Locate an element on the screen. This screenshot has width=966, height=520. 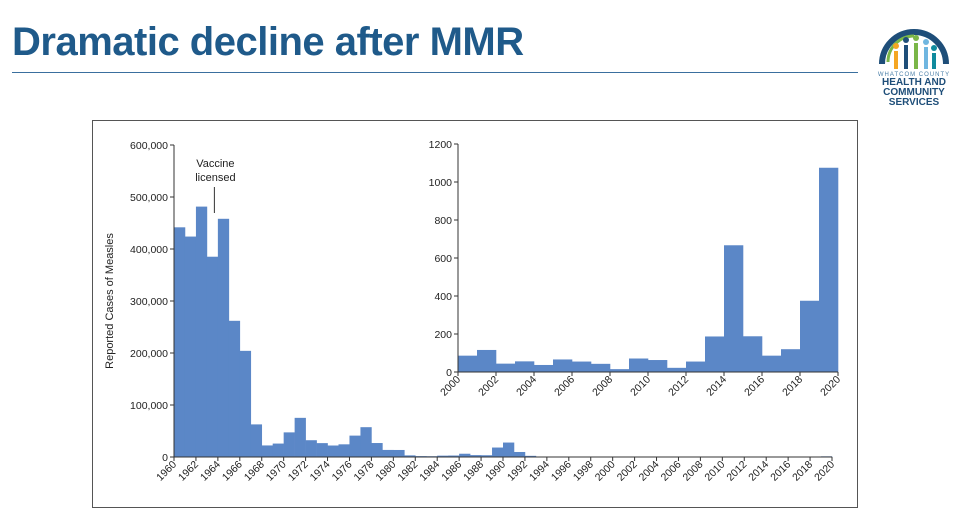
bar-inset-2006 is located at coordinates (582, 366).